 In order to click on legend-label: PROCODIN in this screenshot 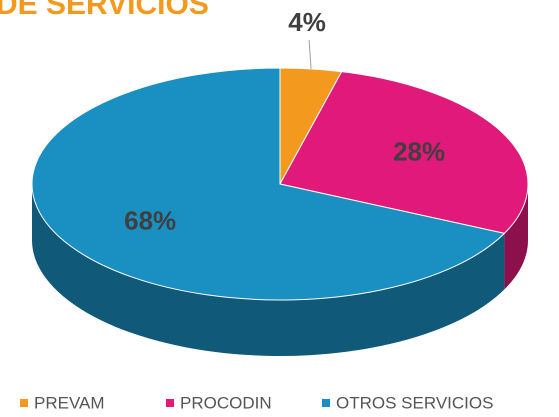, I will do `click(226, 402)`.